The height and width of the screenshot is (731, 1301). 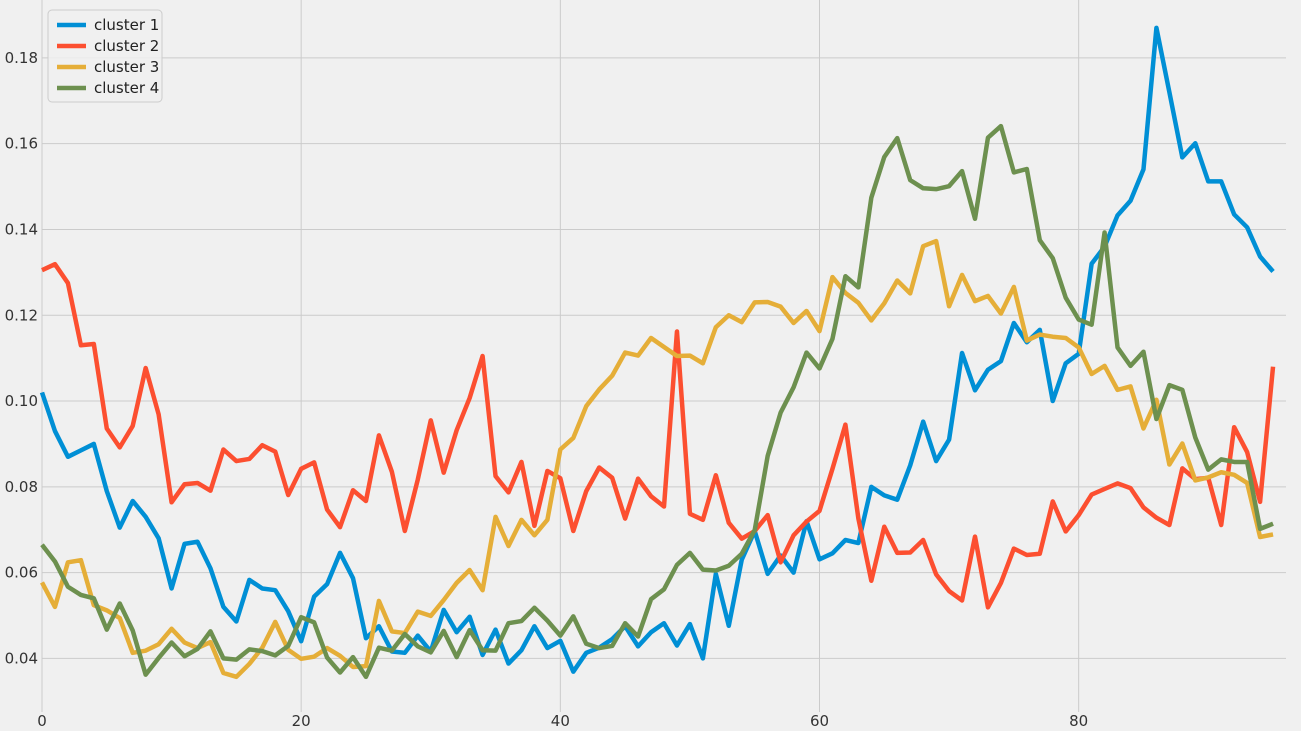 What do you see at coordinates (126, 25) in the screenshot?
I see `legend-label: cluster 1` at bounding box center [126, 25].